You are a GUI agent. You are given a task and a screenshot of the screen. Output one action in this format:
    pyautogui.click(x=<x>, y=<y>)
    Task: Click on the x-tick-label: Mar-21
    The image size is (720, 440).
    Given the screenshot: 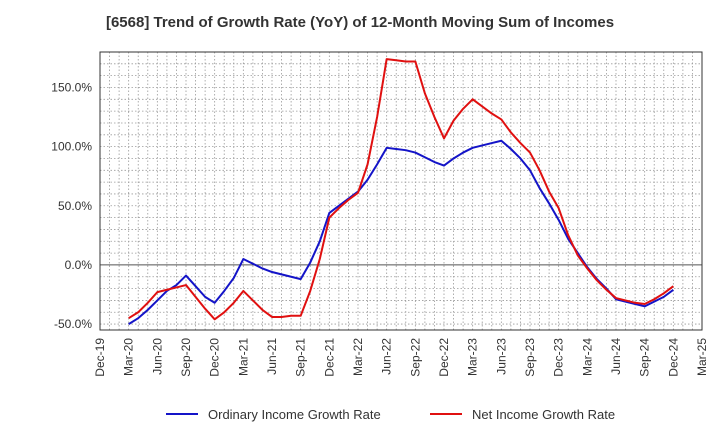 What is the action you would take?
    pyautogui.click(x=243, y=357)
    